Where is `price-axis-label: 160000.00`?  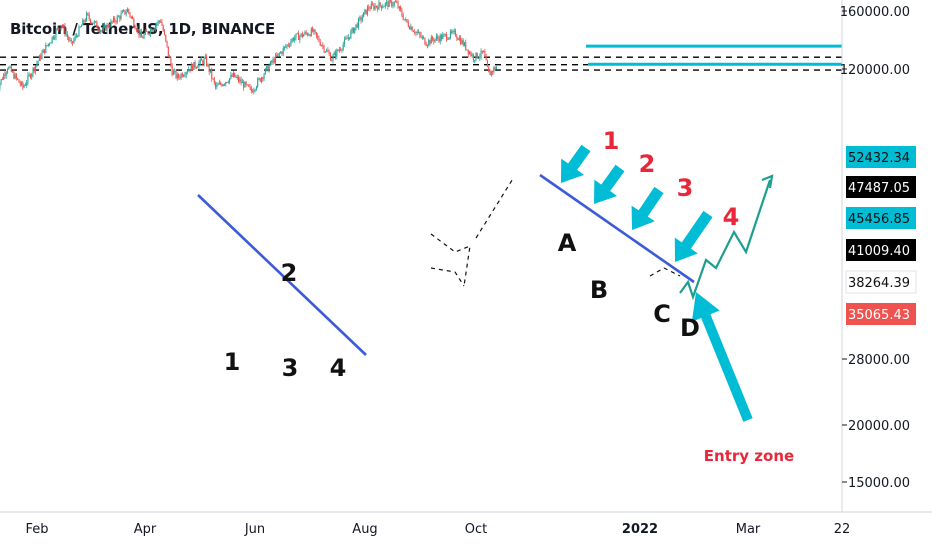
price-axis-label: 160000.00 is located at coordinates (875, 12).